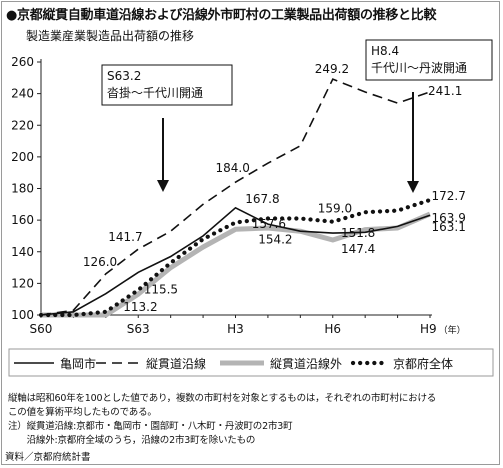 The width and height of the screenshot is (503, 468). Describe the element at coordinates (221, 15) in the screenshot. I see `figure-title: ●京都縦貫自動車道沿線および沿線外市町村の工業製品出荷額の推移と比較` at that location.